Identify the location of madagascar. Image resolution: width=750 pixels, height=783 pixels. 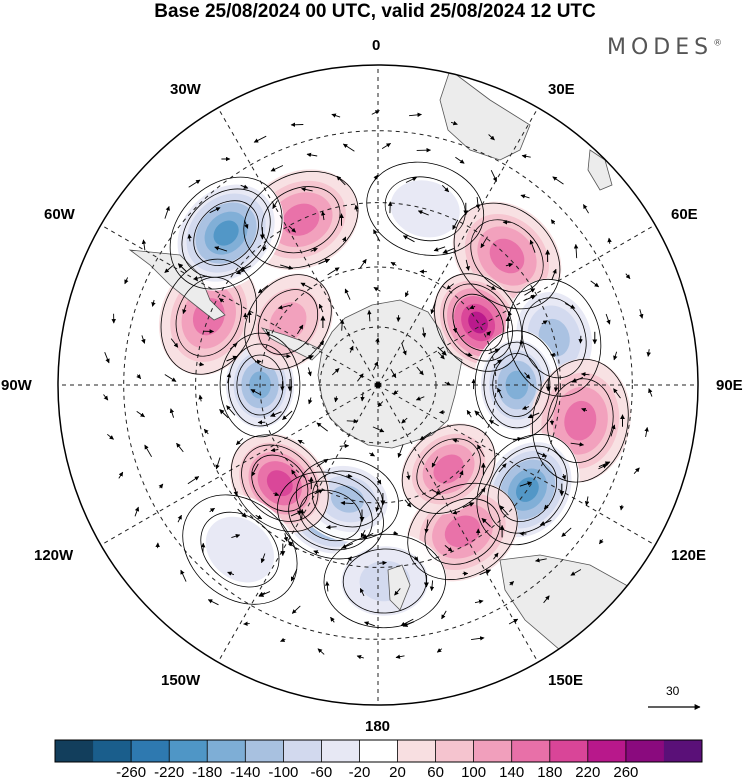
(600, 170).